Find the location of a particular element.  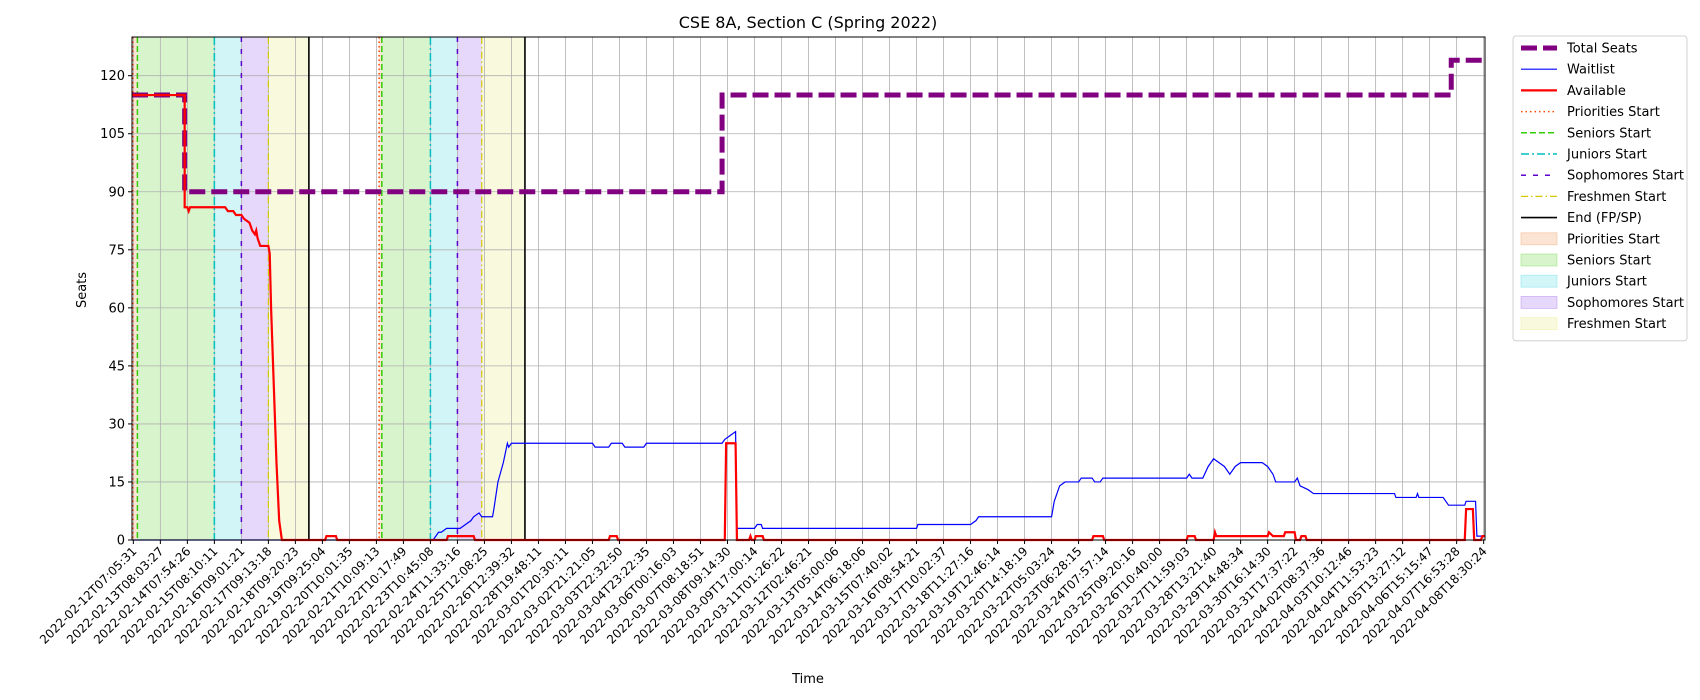

y-tick-label: 60 is located at coordinates (116, 308).